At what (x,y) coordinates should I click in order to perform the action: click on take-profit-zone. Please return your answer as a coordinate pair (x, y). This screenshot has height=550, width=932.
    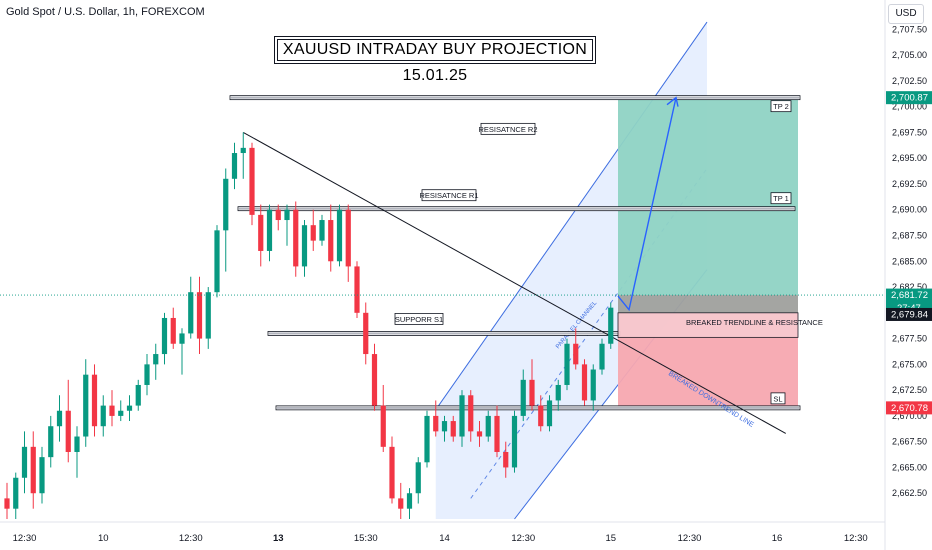
    Looking at the image, I should click on (708, 196).